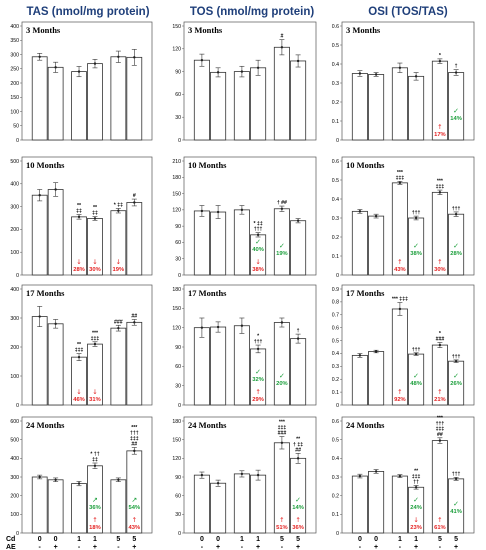 The height and width of the screenshot is (550, 486). What do you see at coordinates (14, 207) in the screenshot?
I see `y-tick-label: 300` at bounding box center [14, 207].